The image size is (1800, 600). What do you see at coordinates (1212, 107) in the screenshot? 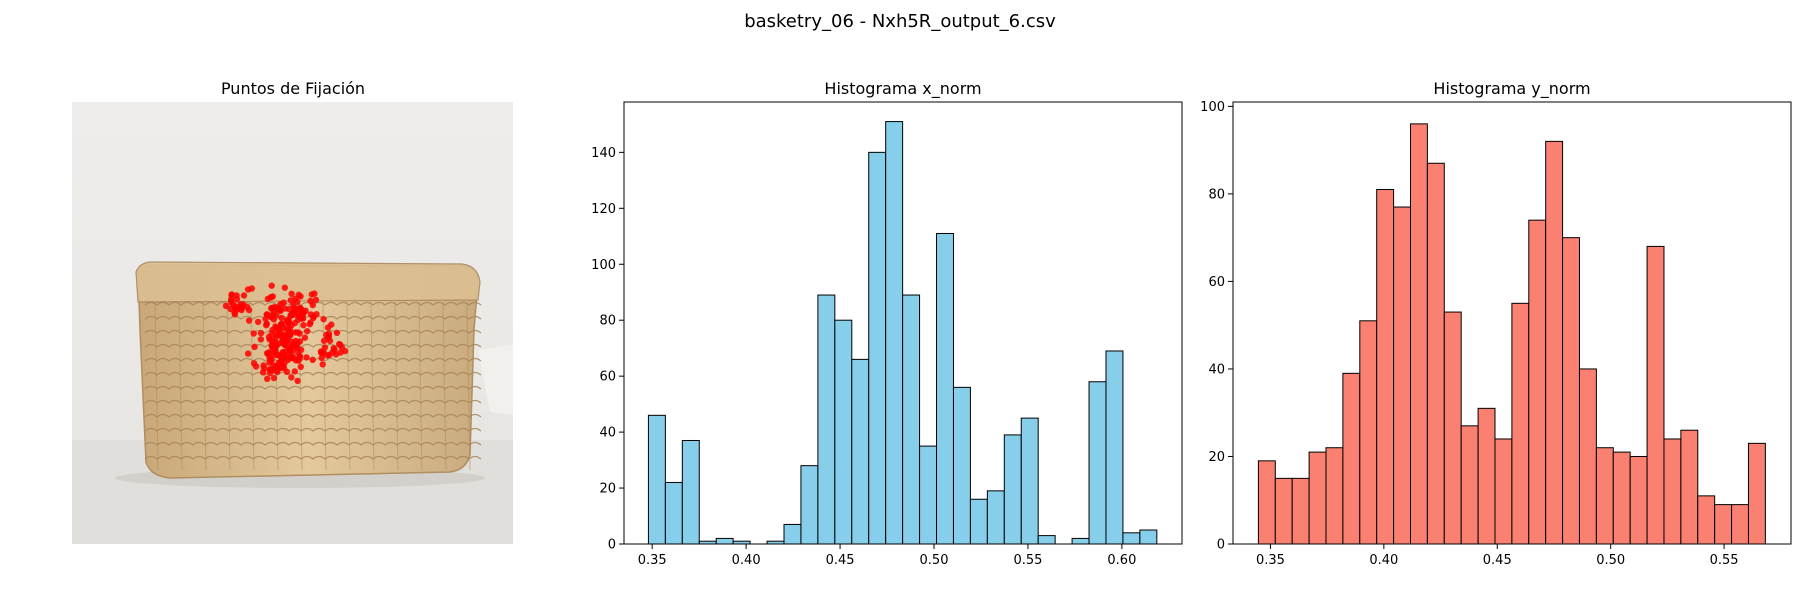
I see `y-norm-ytick-label: 100` at bounding box center [1212, 107].